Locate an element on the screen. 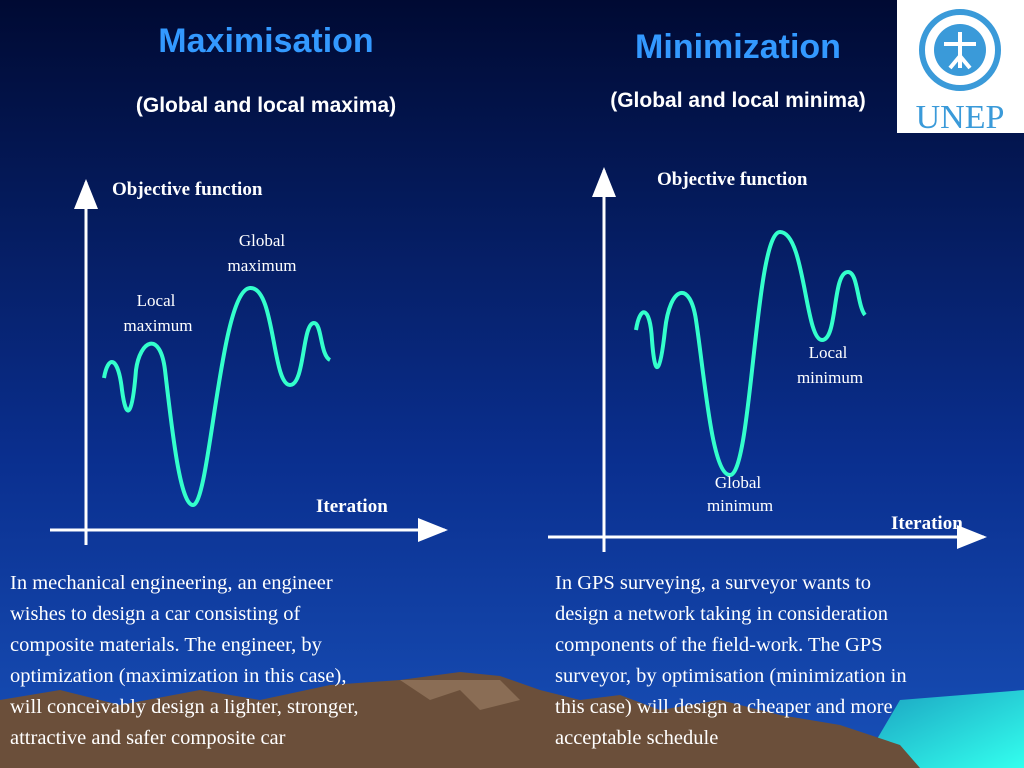  left-global-label: Global is located at coordinates (262, 240).